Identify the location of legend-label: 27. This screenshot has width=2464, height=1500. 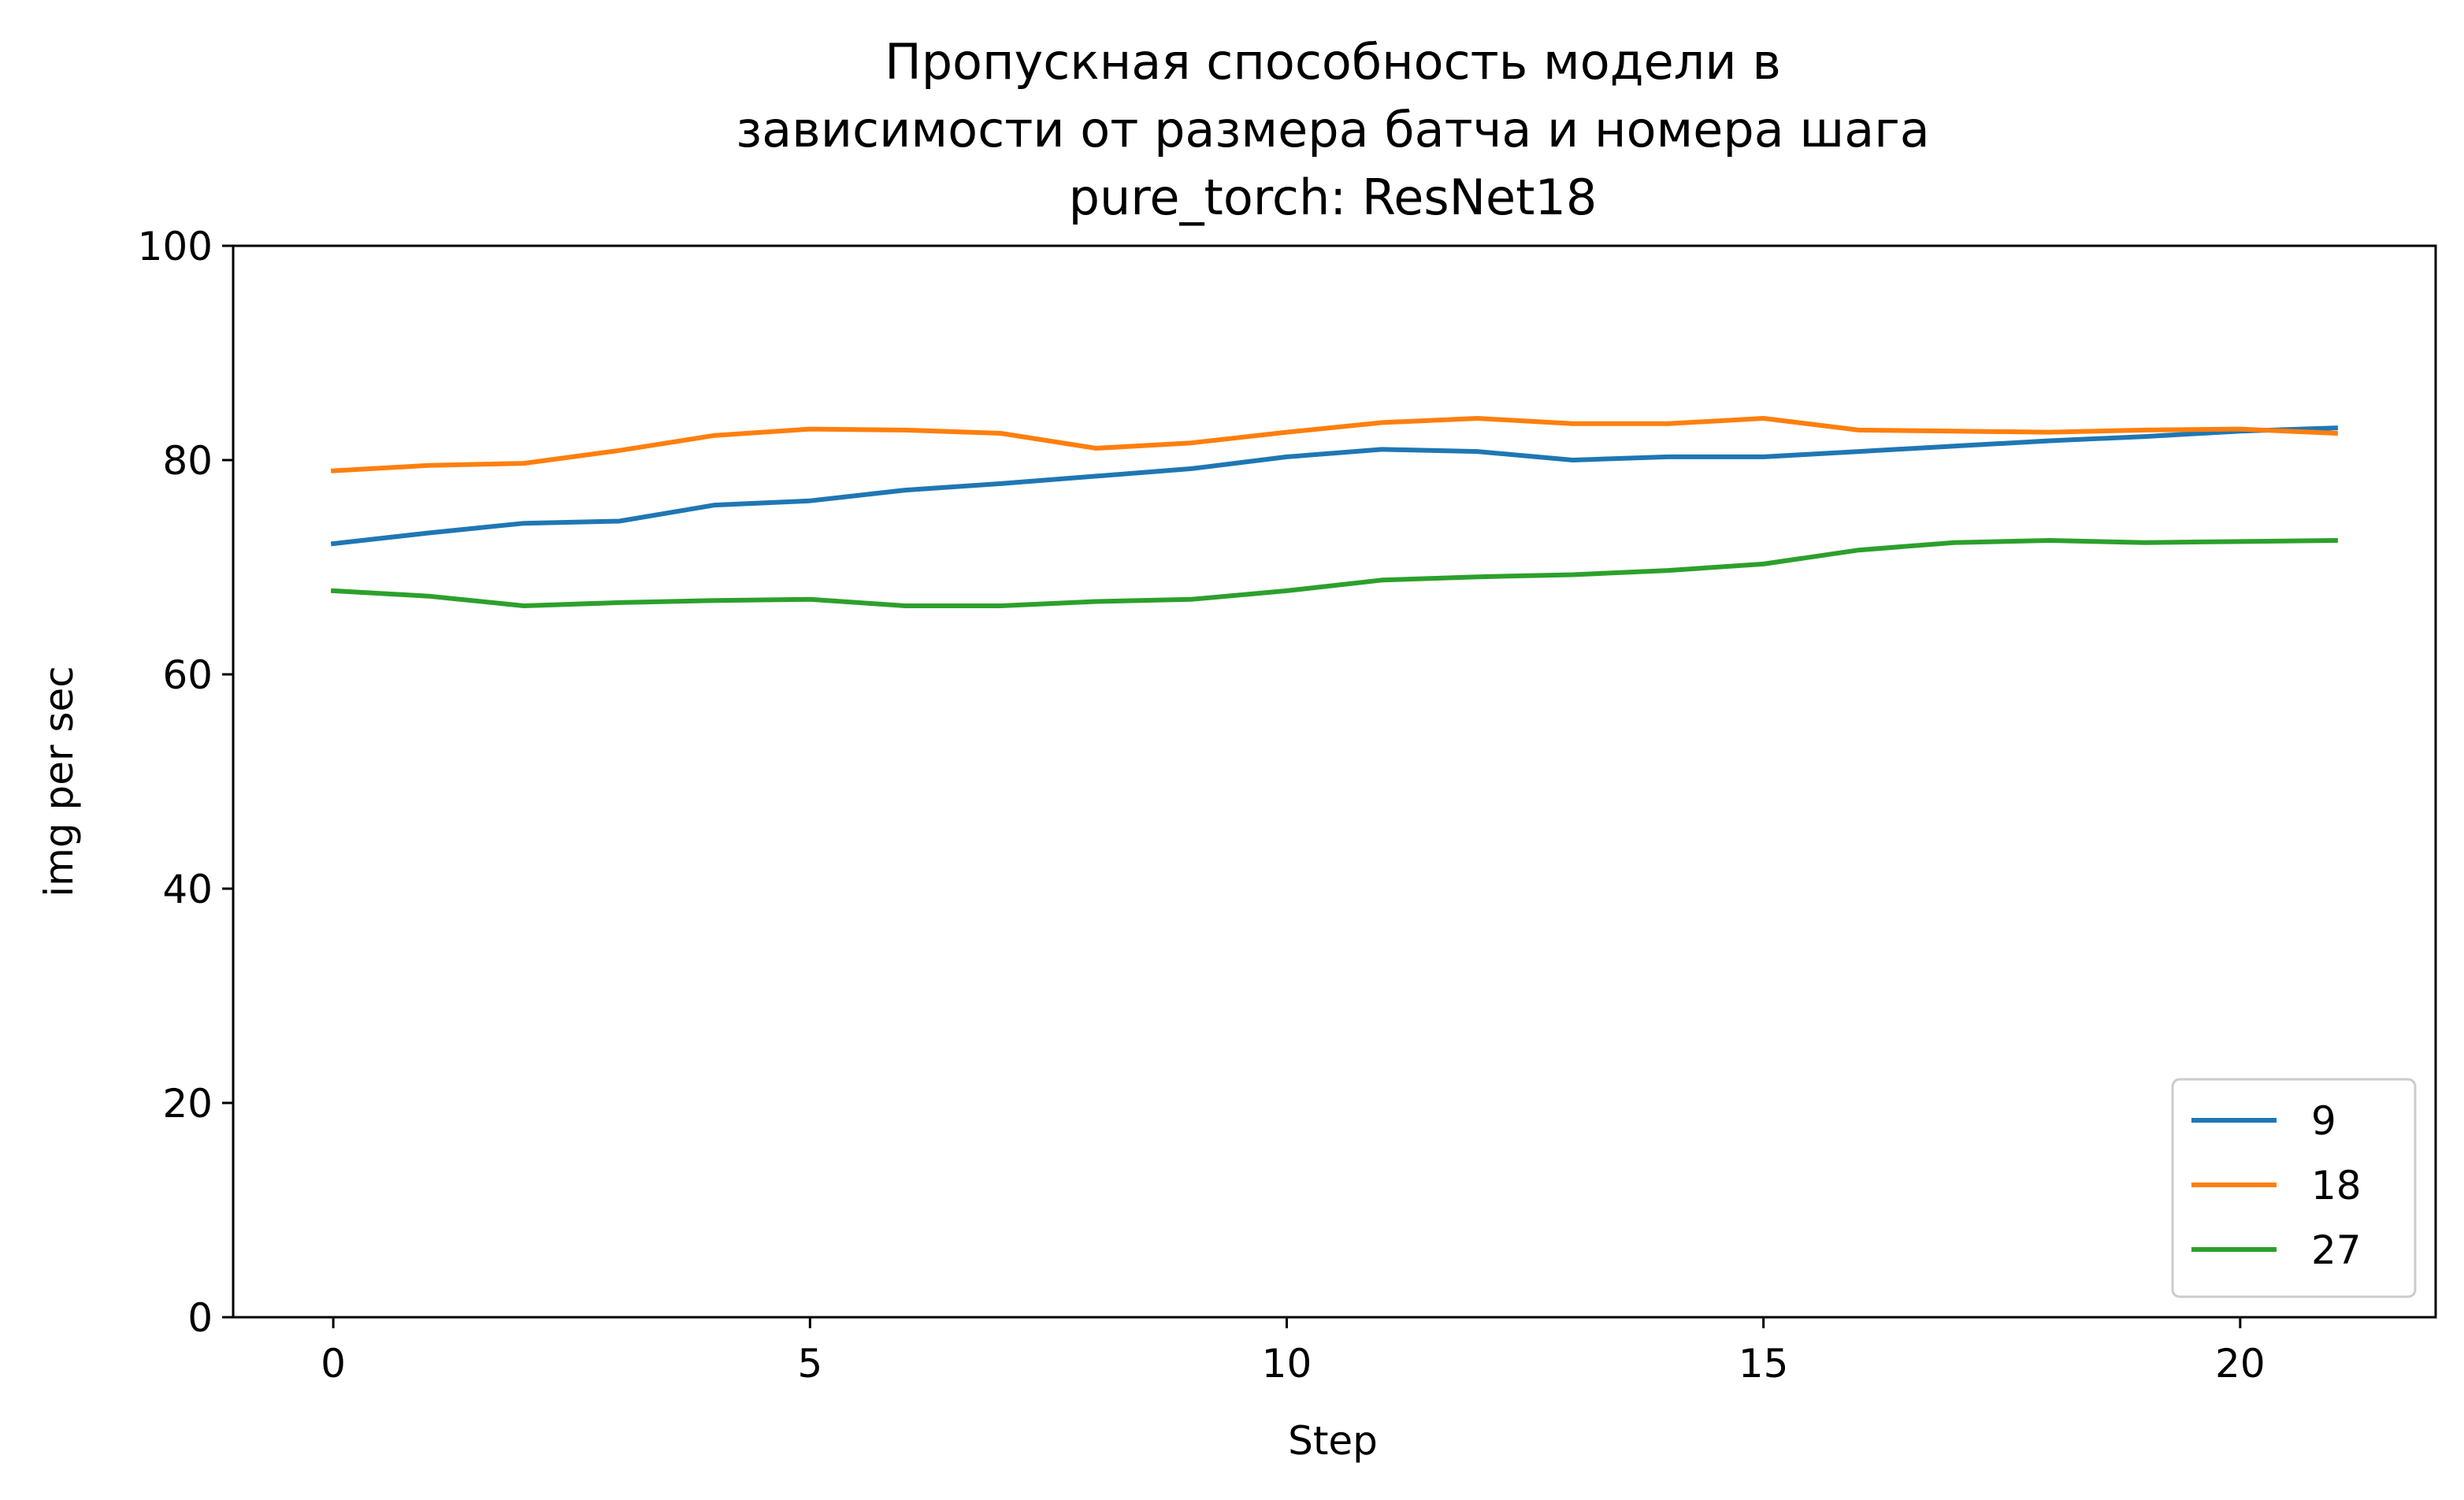
(2336, 1250).